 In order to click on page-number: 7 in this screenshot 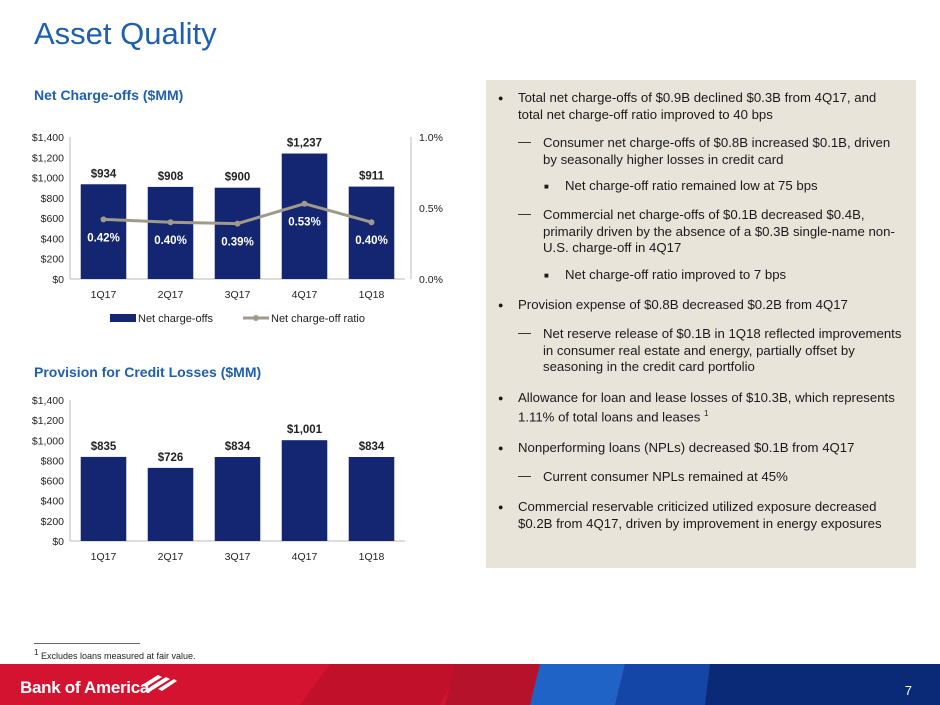, I will do `click(908, 690)`.